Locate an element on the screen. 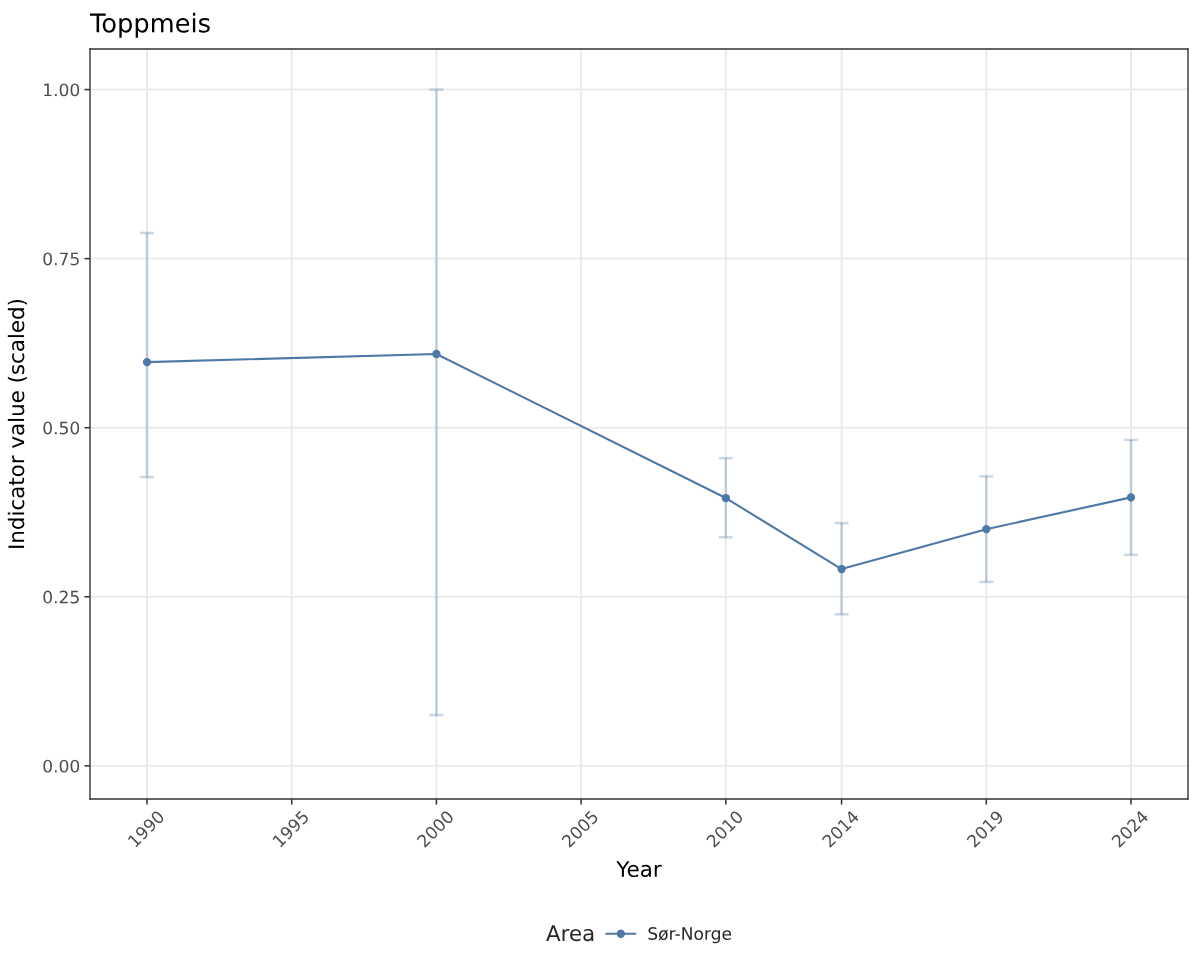 The width and height of the screenshot is (1200, 975). legend-title: Area is located at coordinates (570, 933).